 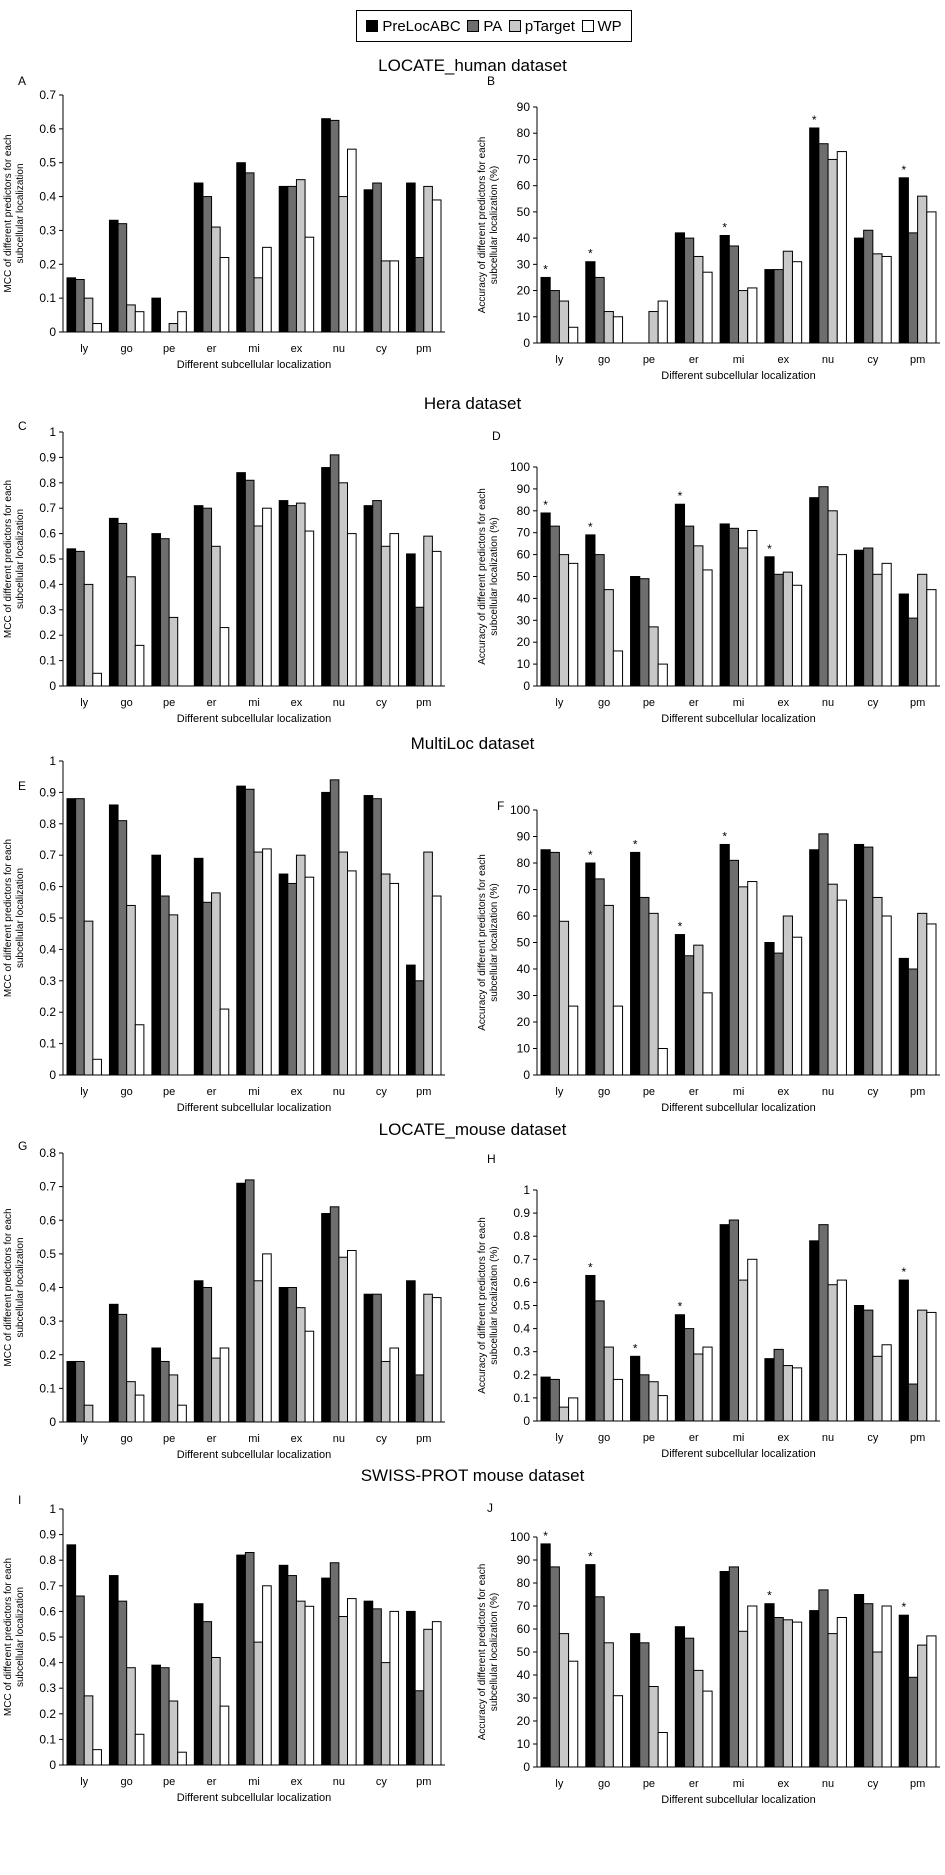 I want to click on y-tick-label: 20, so click(x=524, y=642).